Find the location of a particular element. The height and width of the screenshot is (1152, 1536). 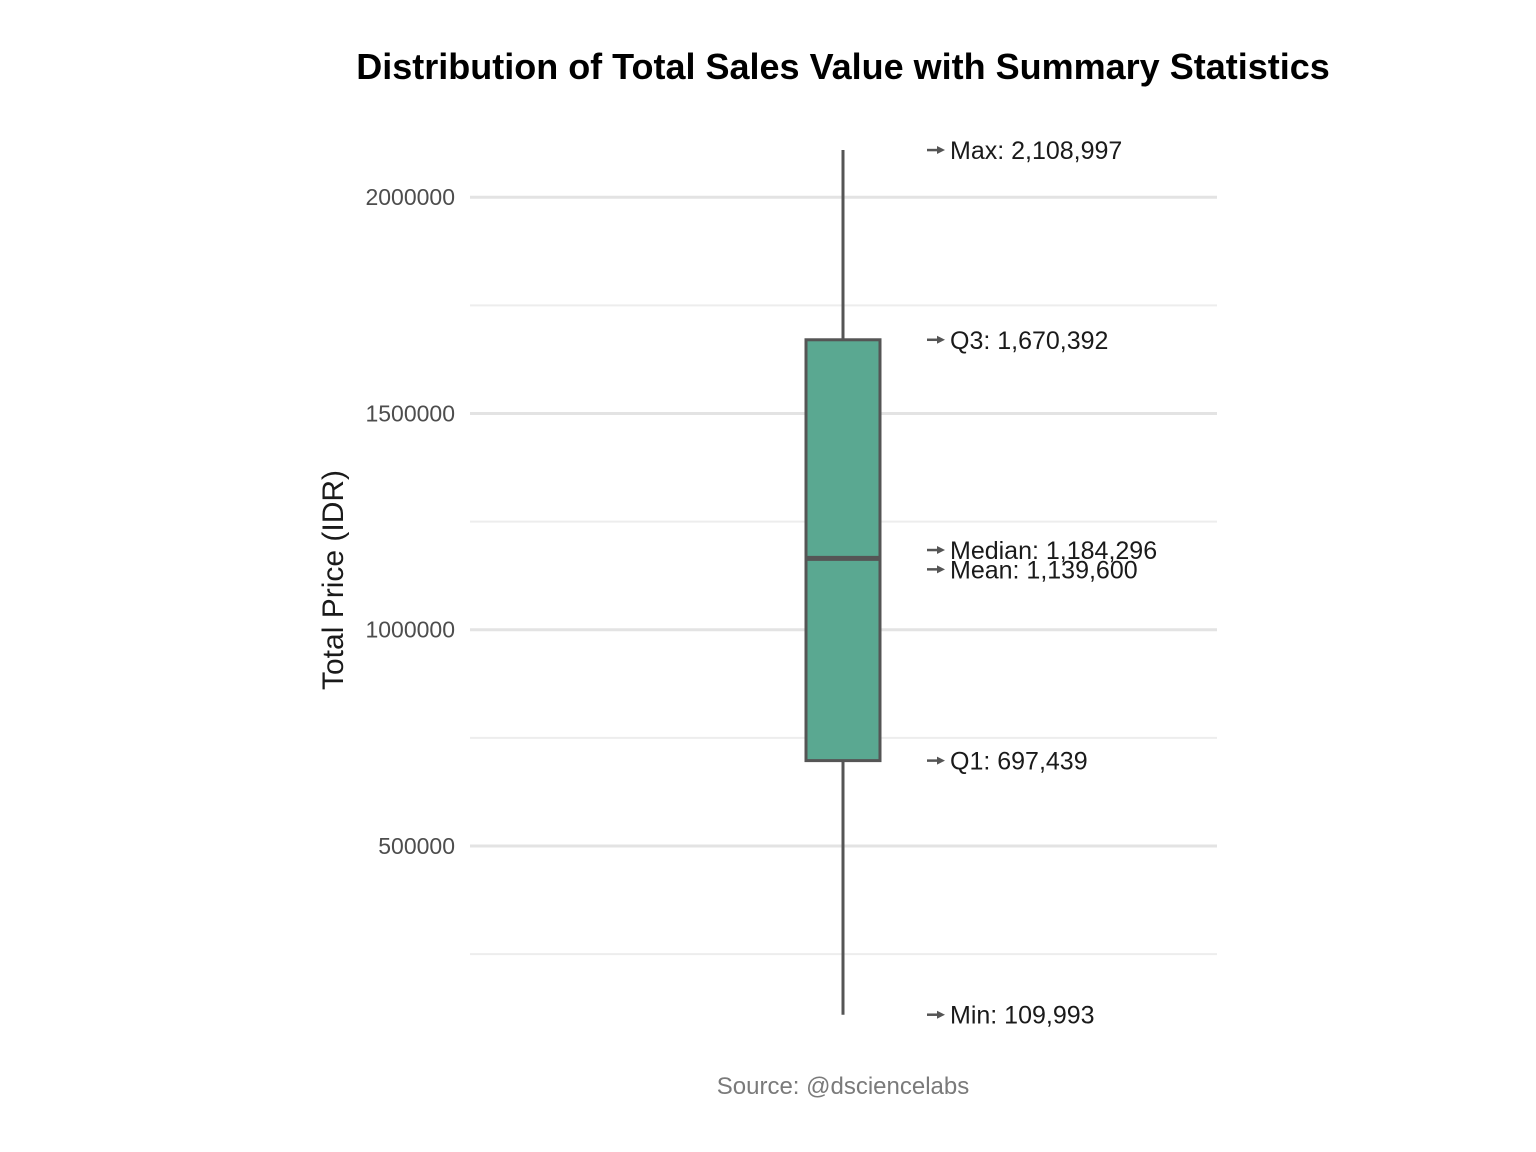

annotation-label-mean: Mean: 1,139,600 is located at coordinates (1044, 570).